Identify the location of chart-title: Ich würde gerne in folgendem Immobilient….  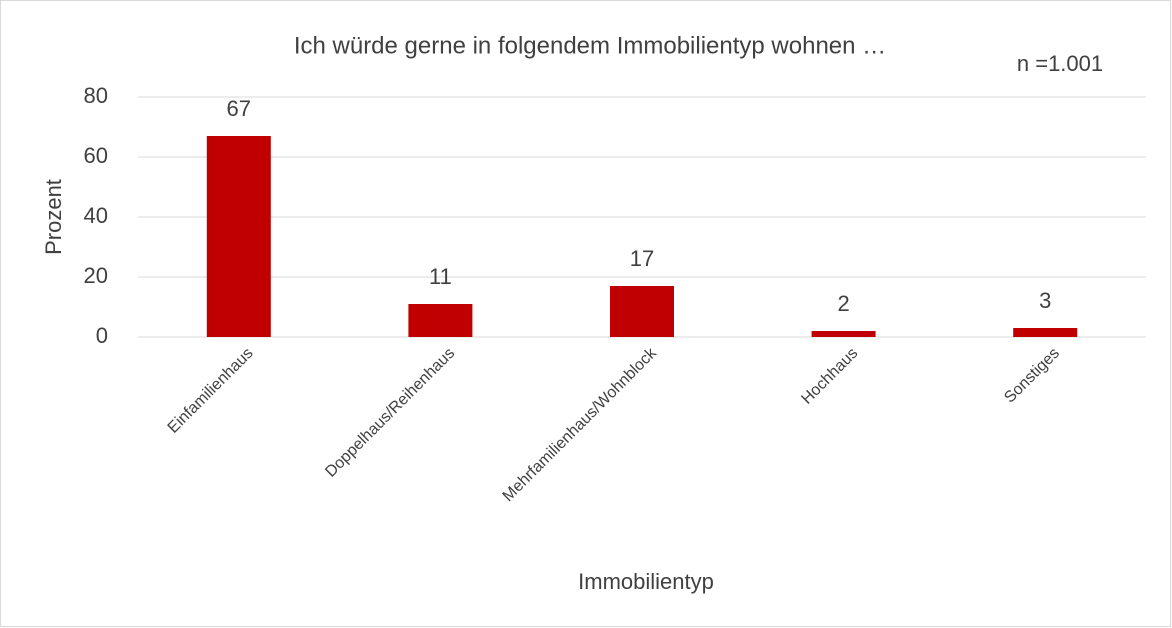
(590, 45).